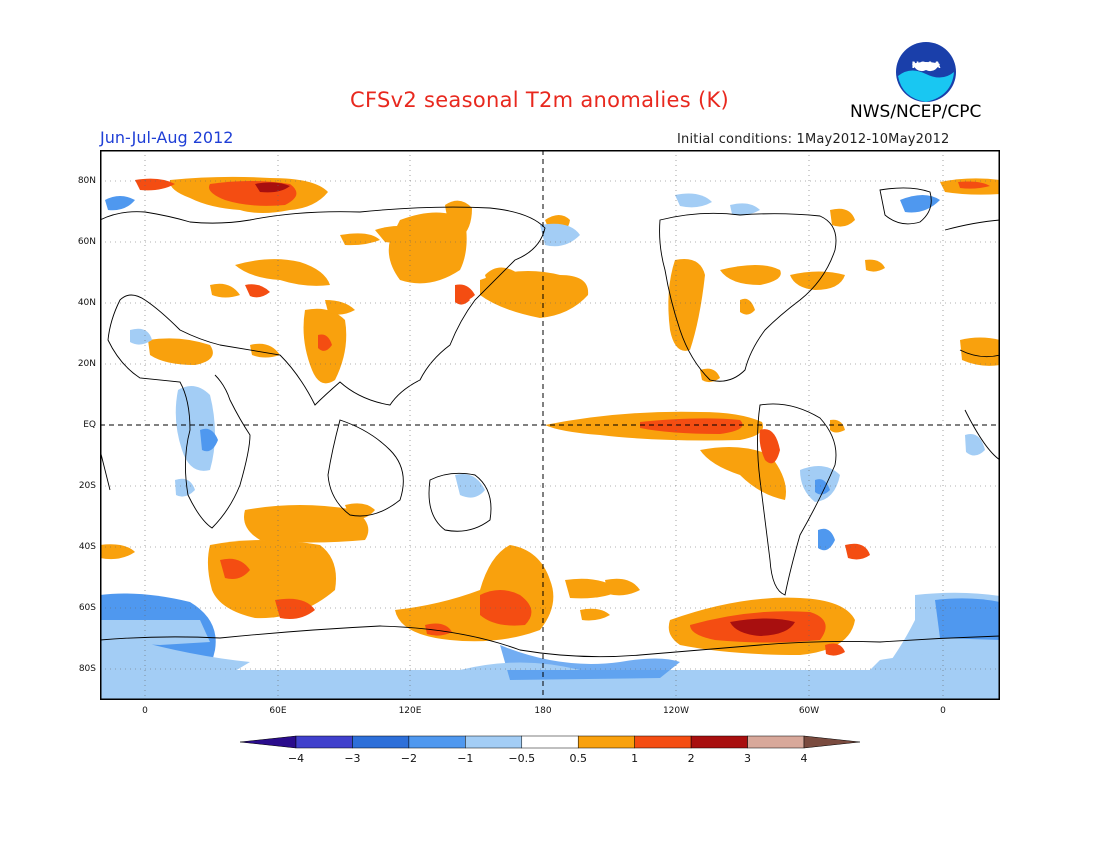 Image resolution: width=1100 pixels, height=850 pixels. Describe the element at coordinates (748, 758) in the screenshot. I see `colorbar-tick-label: 3` at that location.